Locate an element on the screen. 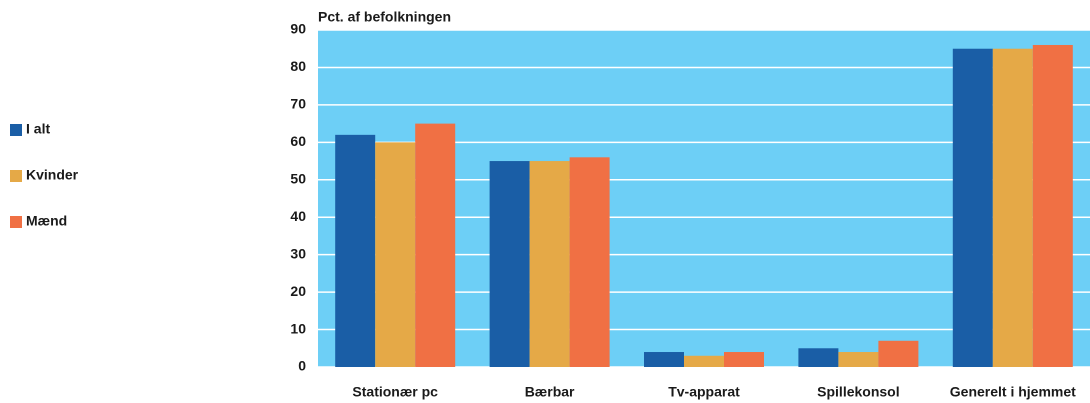 This screenshot has width=1090, height=403. x-tick-label: Bærbar is located at coordinates (550, 392).